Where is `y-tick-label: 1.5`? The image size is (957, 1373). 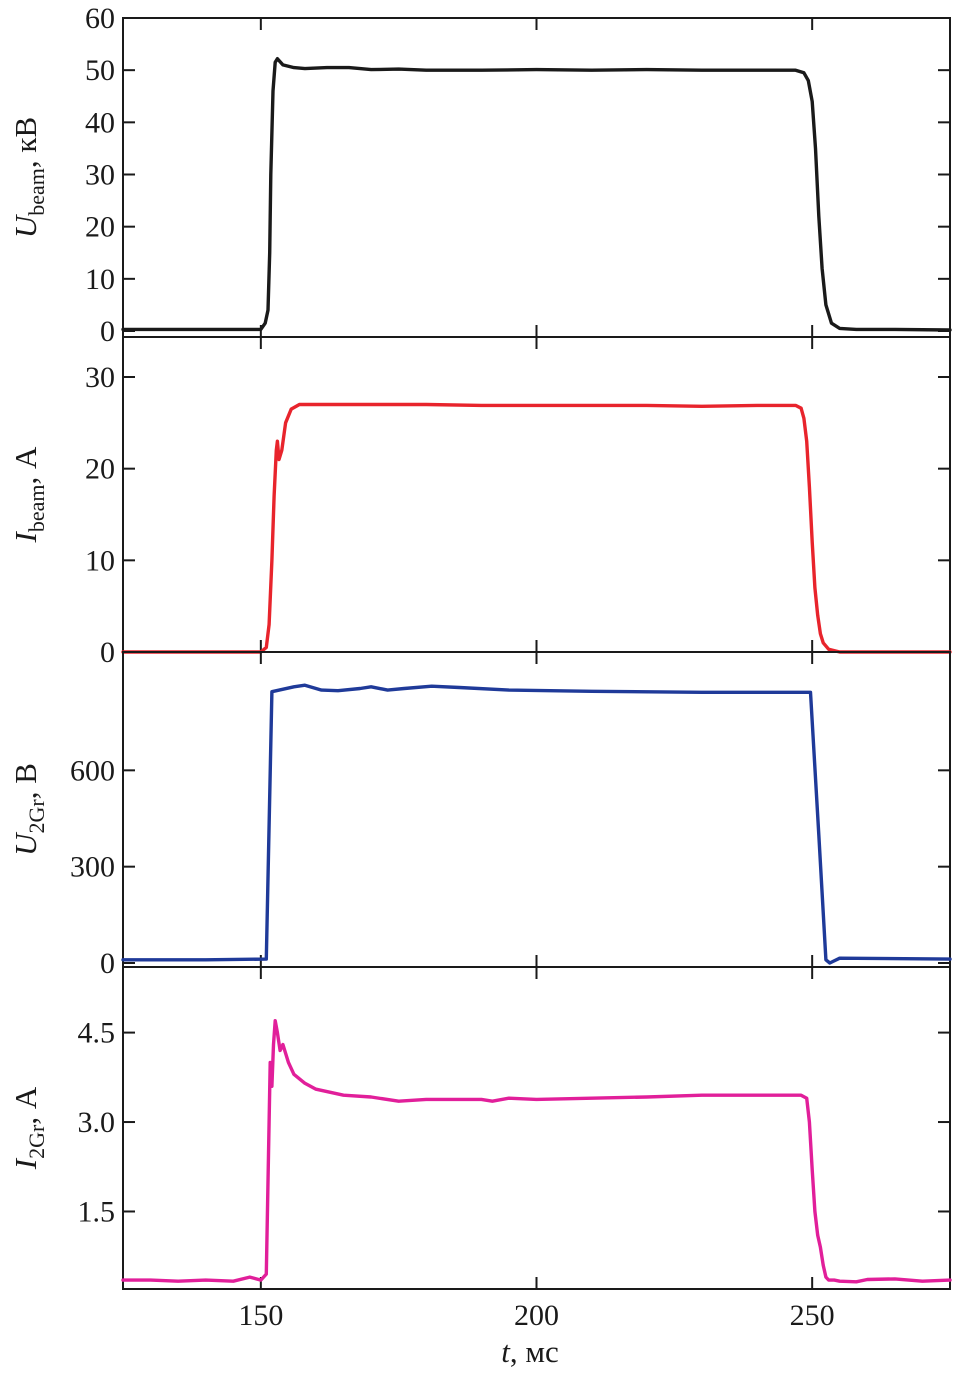
y-tick-label: 1.5 is located at coordinates (97, 1211).